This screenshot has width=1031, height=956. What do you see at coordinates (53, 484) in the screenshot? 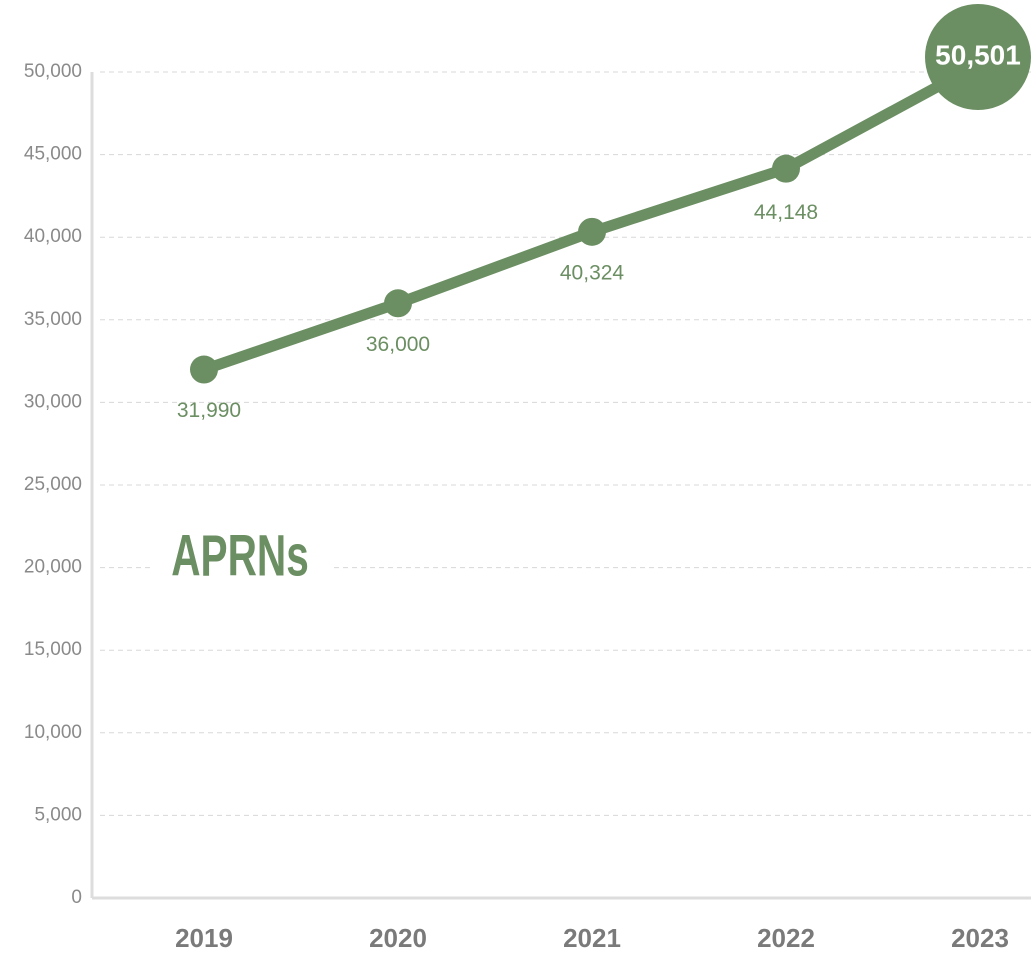
I see `y-tick-label: 25,000` at bounding box center [53, 484].